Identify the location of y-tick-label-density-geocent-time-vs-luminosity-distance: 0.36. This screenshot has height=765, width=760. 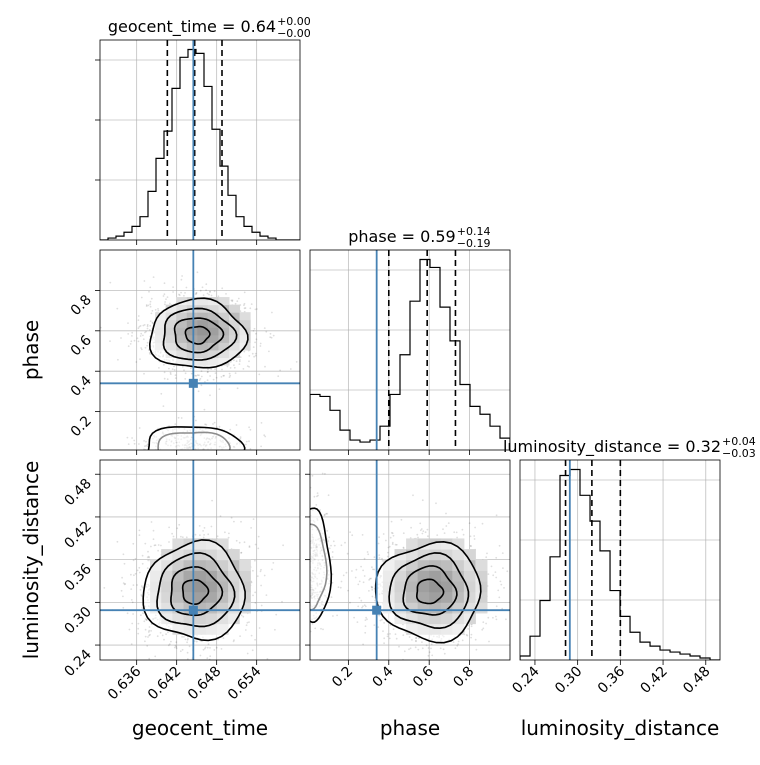
(77, 577).